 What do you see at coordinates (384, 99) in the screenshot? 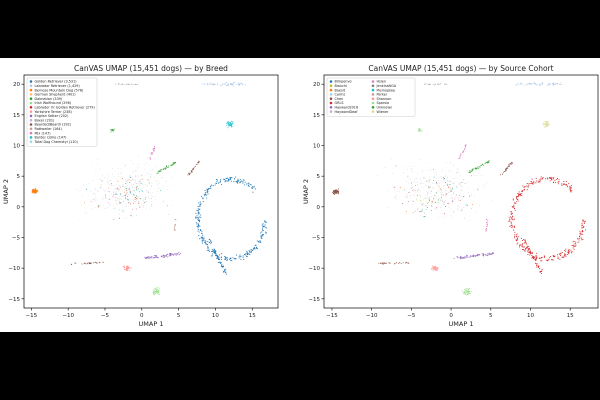
I see `legend-label: Shannon` at bounding box center [384, 99].